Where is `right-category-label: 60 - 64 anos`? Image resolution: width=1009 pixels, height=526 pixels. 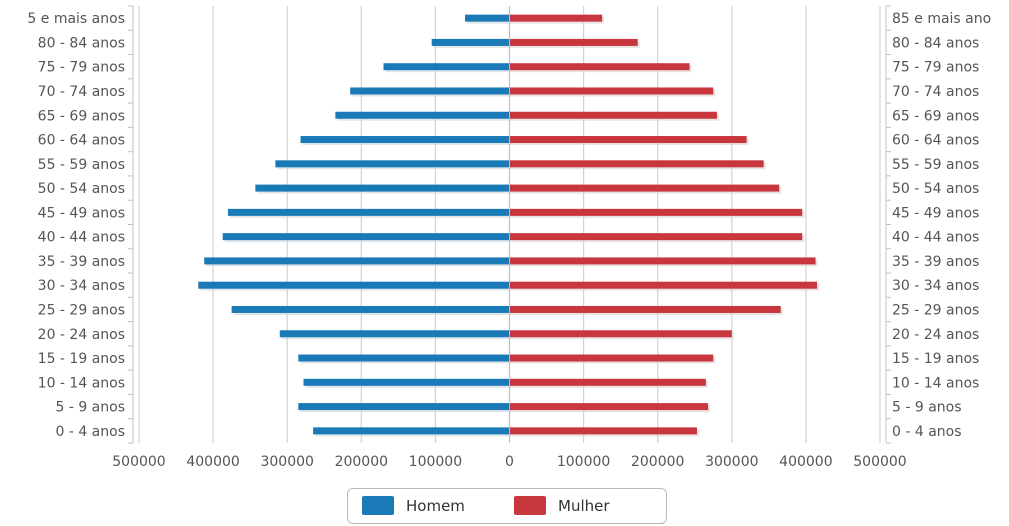 right-category-label: 60 - 64 anos is located at coordinates (935, 141).